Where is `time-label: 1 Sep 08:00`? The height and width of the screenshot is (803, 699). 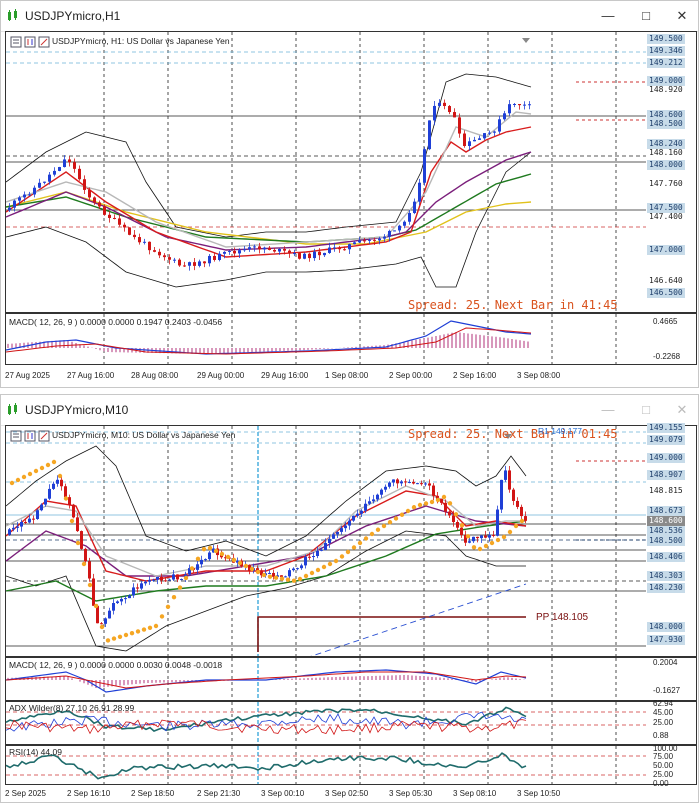 time-label: 1 Sep 08:00 is located at coordinates (347, 375).